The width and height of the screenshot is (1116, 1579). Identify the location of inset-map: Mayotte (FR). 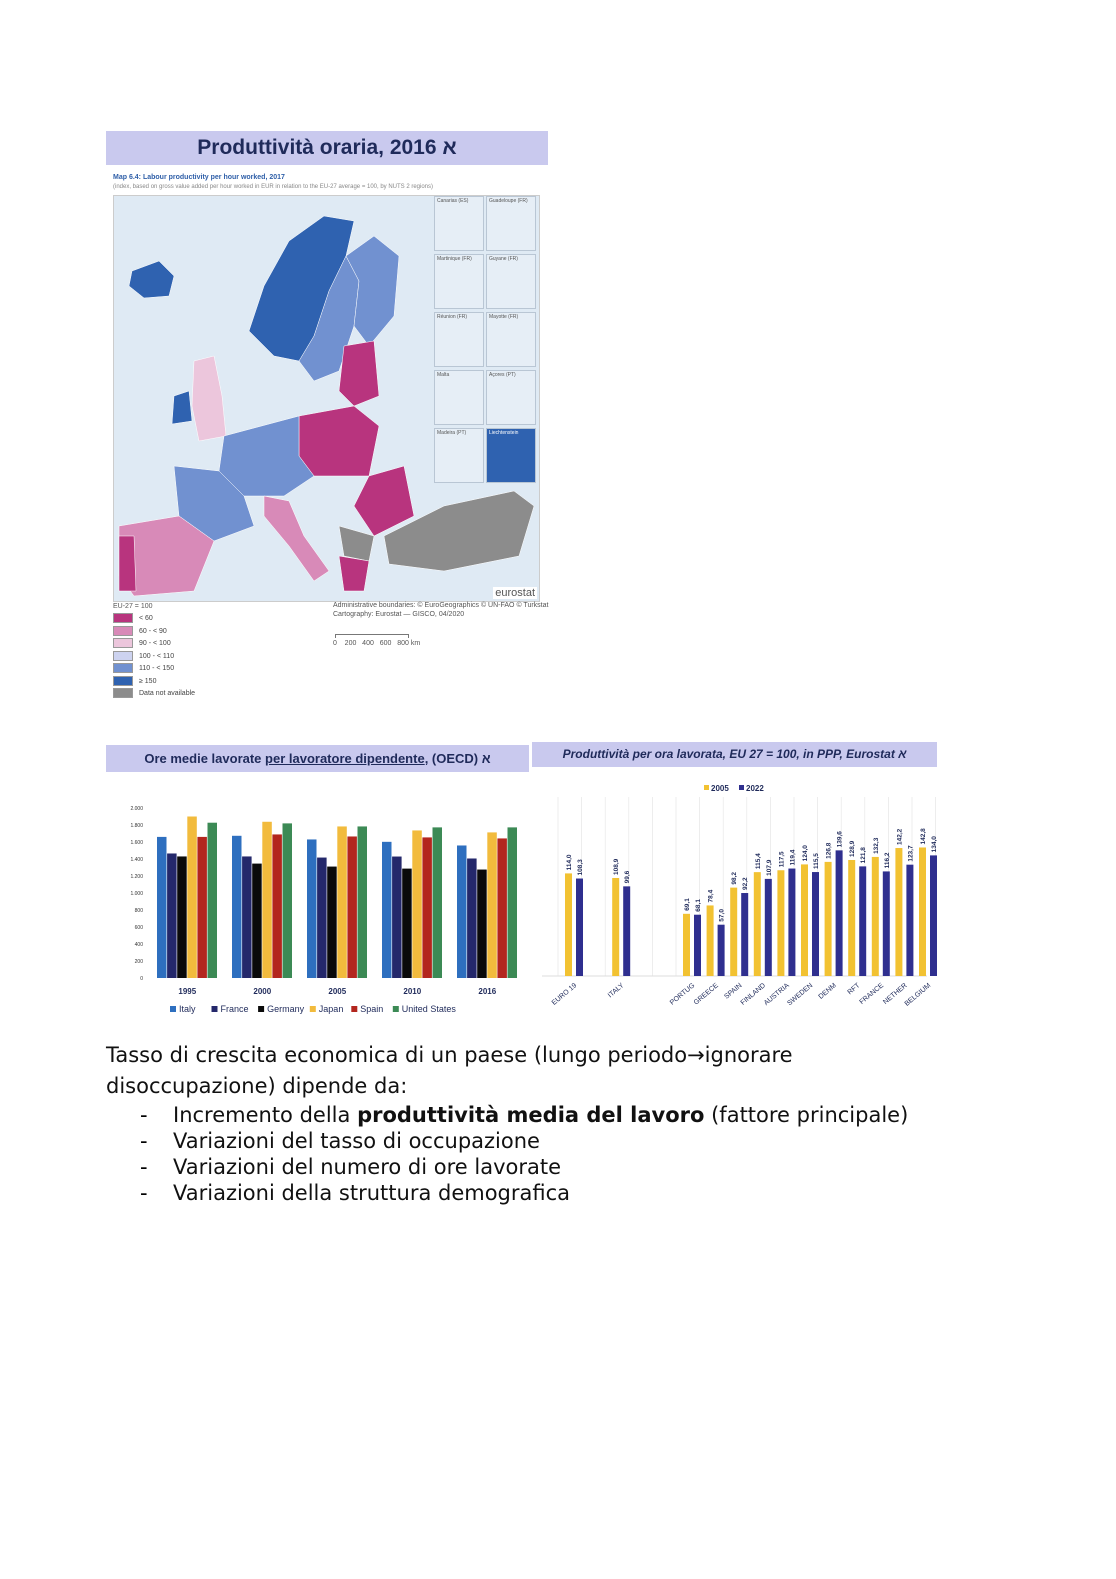
(511, 339).